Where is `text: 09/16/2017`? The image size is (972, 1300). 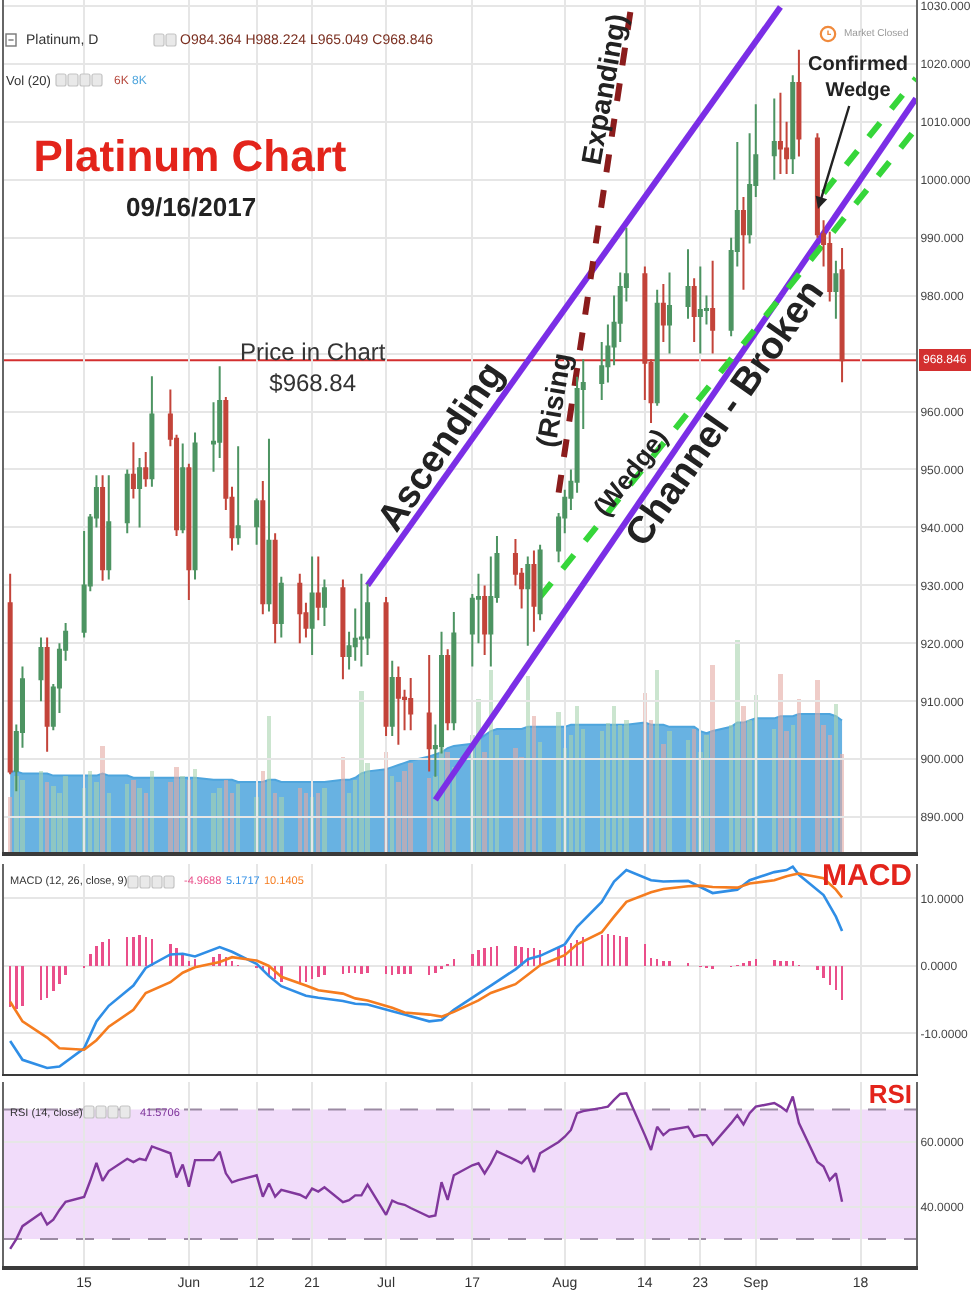
text: 09/16/2017 is located at coordinates (191, 207).